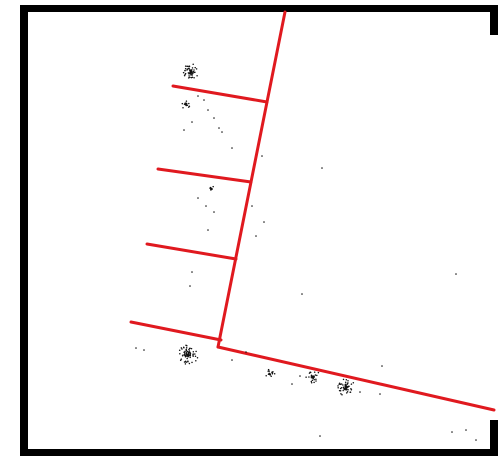 The width and height of the screenshot is (498, 458). Describe the element at coordinates (24, 230) in the screenshot. I see `frame-left` at that location.